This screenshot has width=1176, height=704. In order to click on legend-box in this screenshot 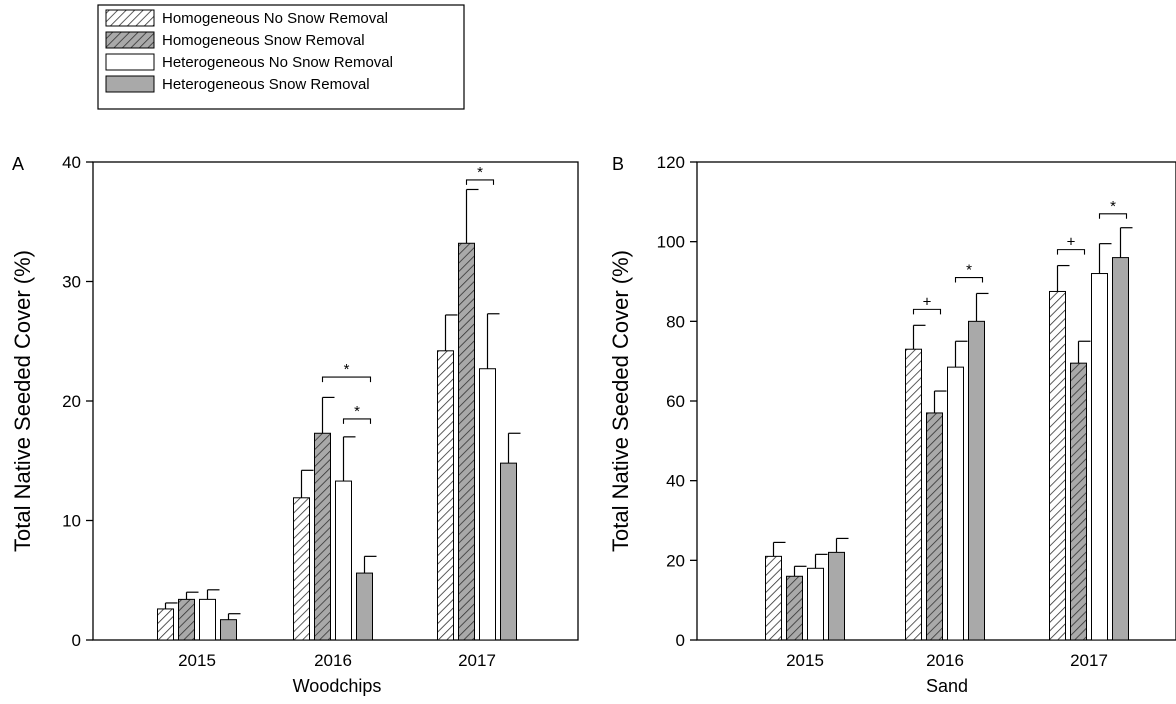, I will do `click(281, 57)`.